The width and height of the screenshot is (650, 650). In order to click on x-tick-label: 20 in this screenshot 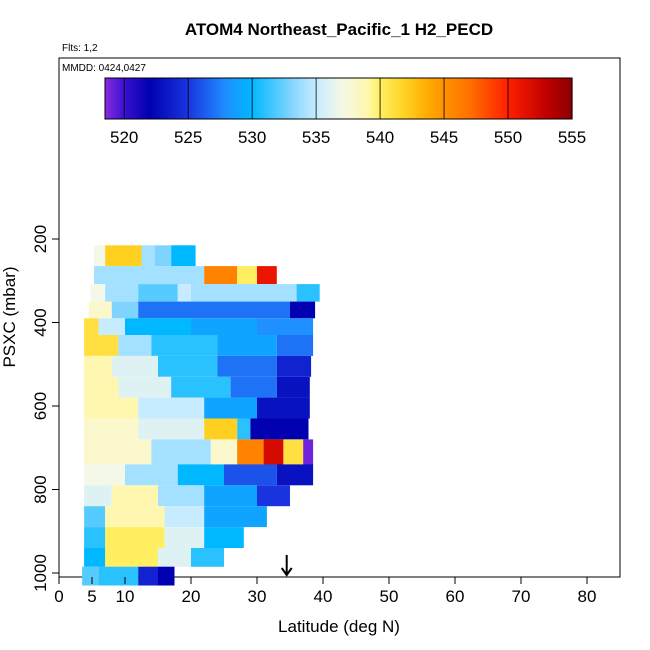, I will do `click(191, 596)`.